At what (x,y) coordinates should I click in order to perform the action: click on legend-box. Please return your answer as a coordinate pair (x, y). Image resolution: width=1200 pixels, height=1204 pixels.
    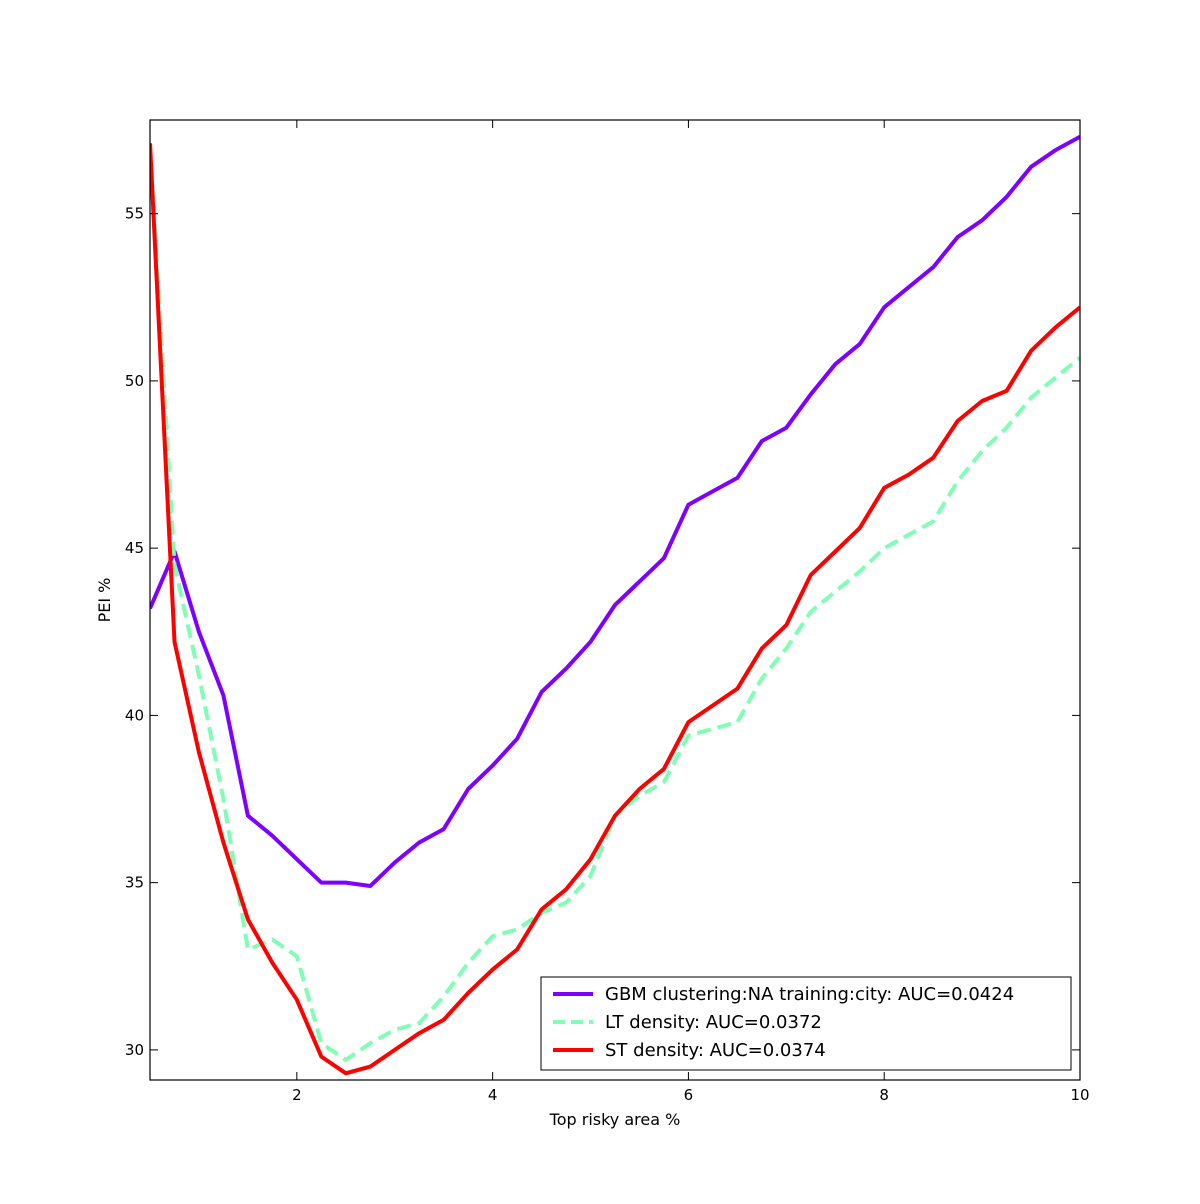
    Looking at the image, I should click on (806, 1023).